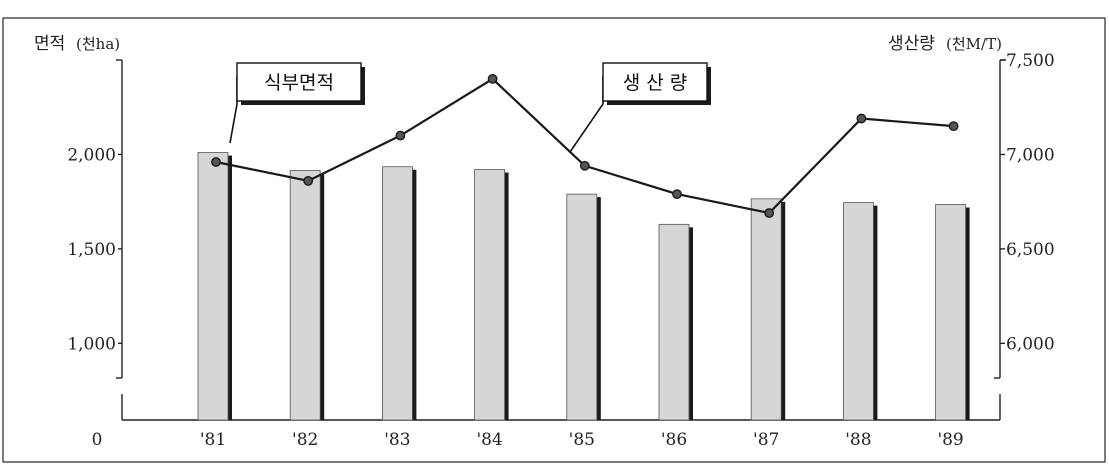 This screenshot has height=465, width=1109. Describe the element at coordinates (582, 440) in the screenshot. I see `x-tick-label: '85` at that location.